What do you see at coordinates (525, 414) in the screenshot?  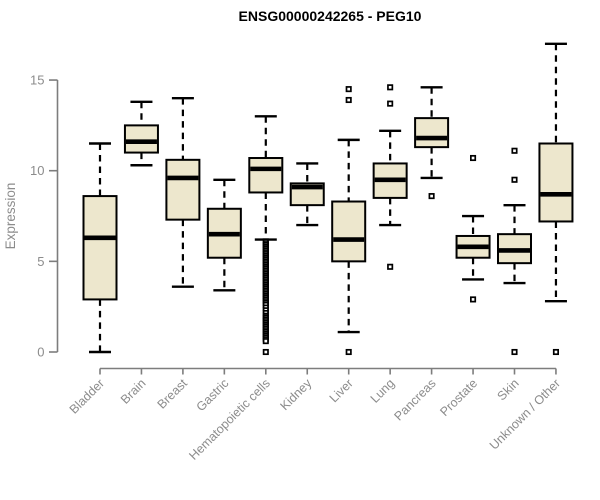 I see `x-category-label: Unknown / Other` at bounding box center [525, 414].